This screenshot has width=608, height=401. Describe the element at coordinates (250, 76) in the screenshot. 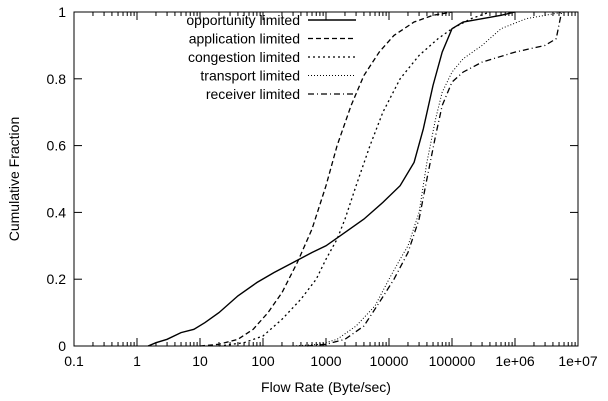

I see `legend-label: transport limited` at that location.